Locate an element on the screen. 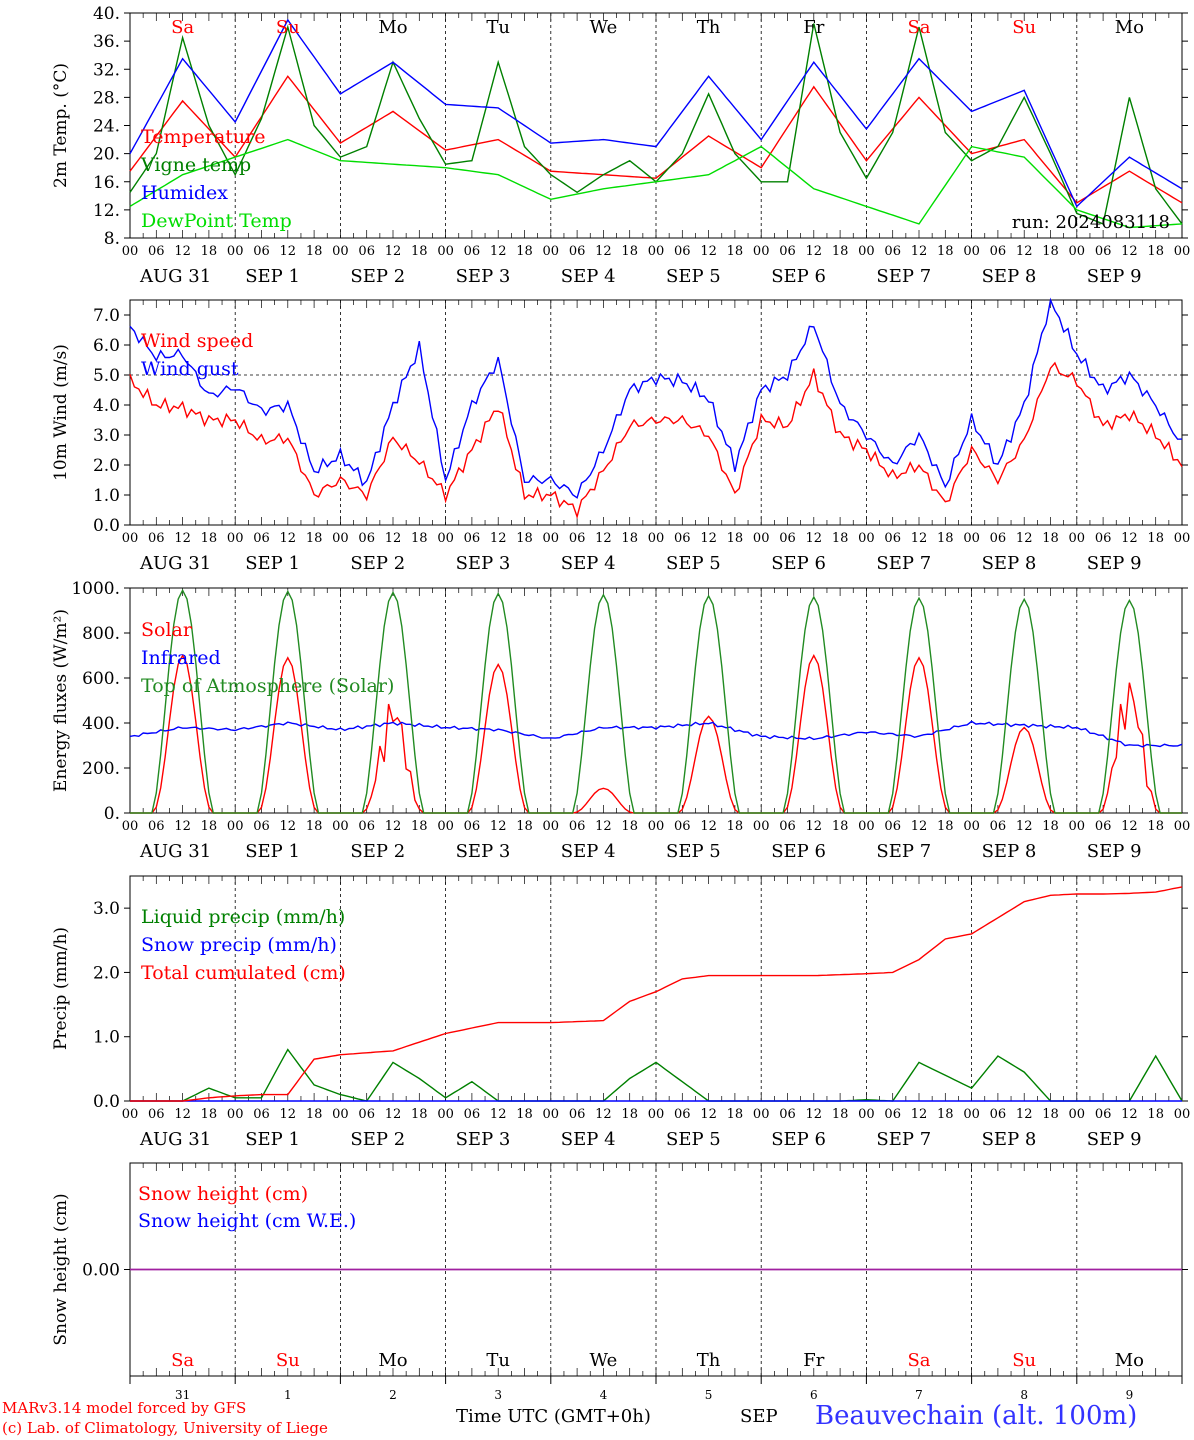 This screenshot has width=1194, height=1440. weekday-label: Mo is located at coordinates (392, 27).